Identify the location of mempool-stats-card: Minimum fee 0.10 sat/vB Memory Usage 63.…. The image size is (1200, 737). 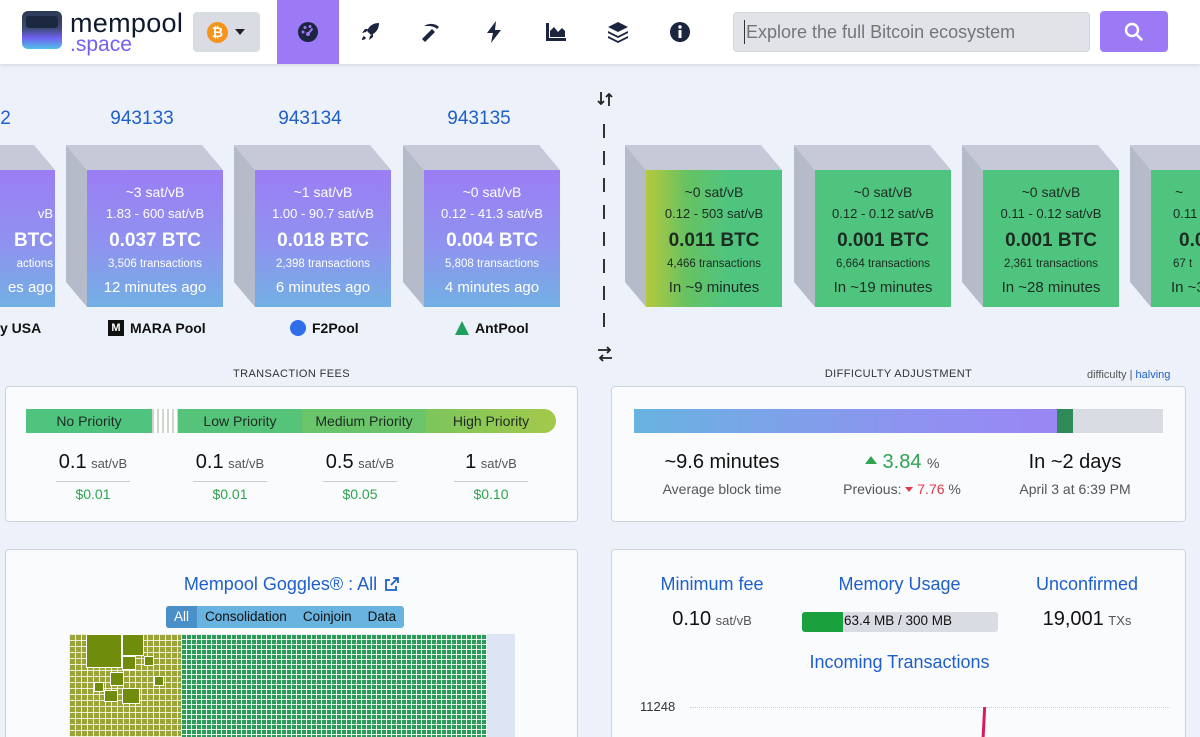
(898, 643).